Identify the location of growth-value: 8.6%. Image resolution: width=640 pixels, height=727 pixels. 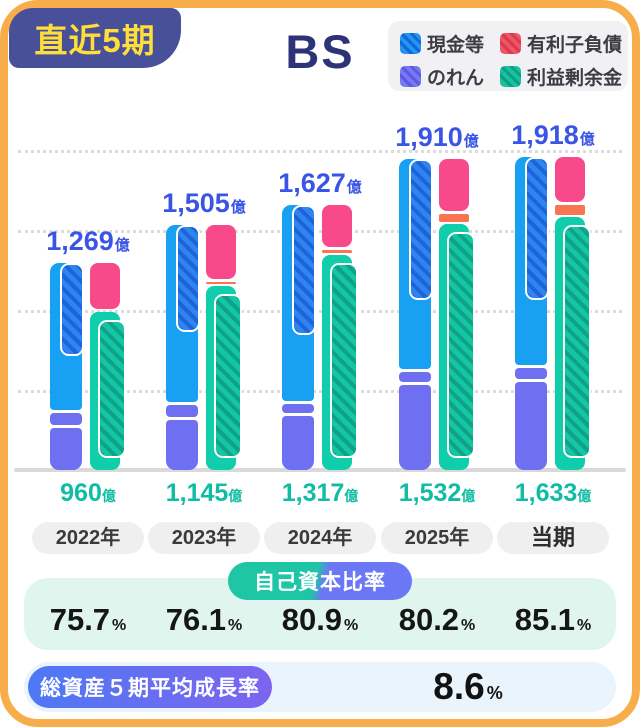
(468, 686).